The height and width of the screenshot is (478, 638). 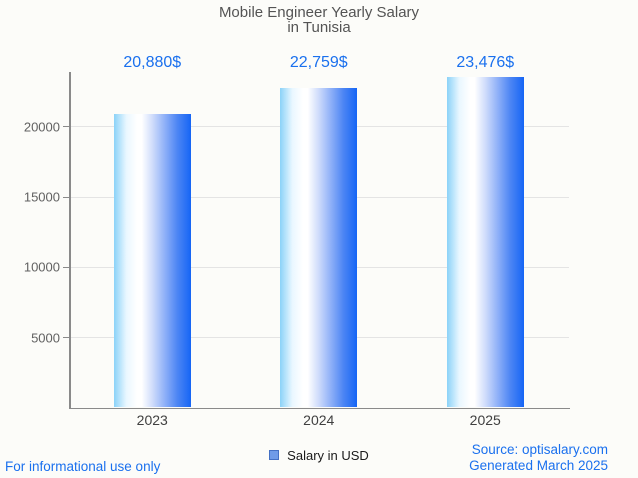 I want to click on y-axis-tick-label: 5000, so click(x=45, y=338).